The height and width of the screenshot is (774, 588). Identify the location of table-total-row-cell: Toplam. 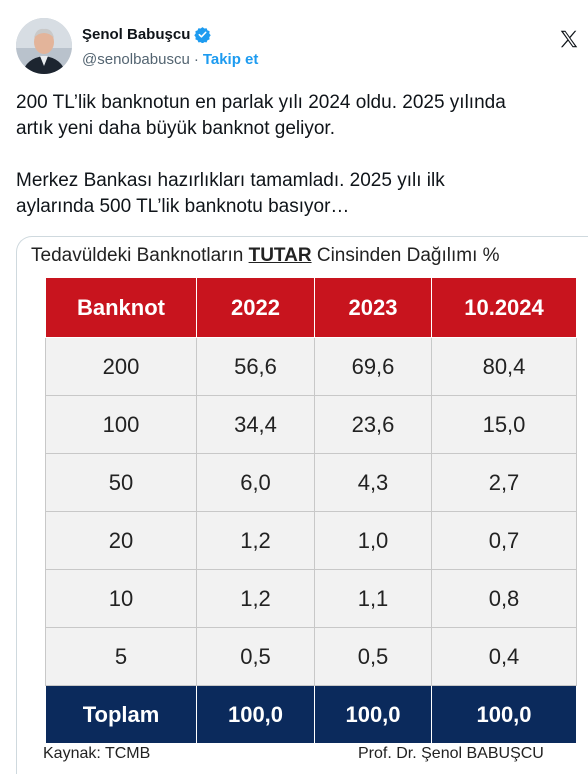
(121, 714).